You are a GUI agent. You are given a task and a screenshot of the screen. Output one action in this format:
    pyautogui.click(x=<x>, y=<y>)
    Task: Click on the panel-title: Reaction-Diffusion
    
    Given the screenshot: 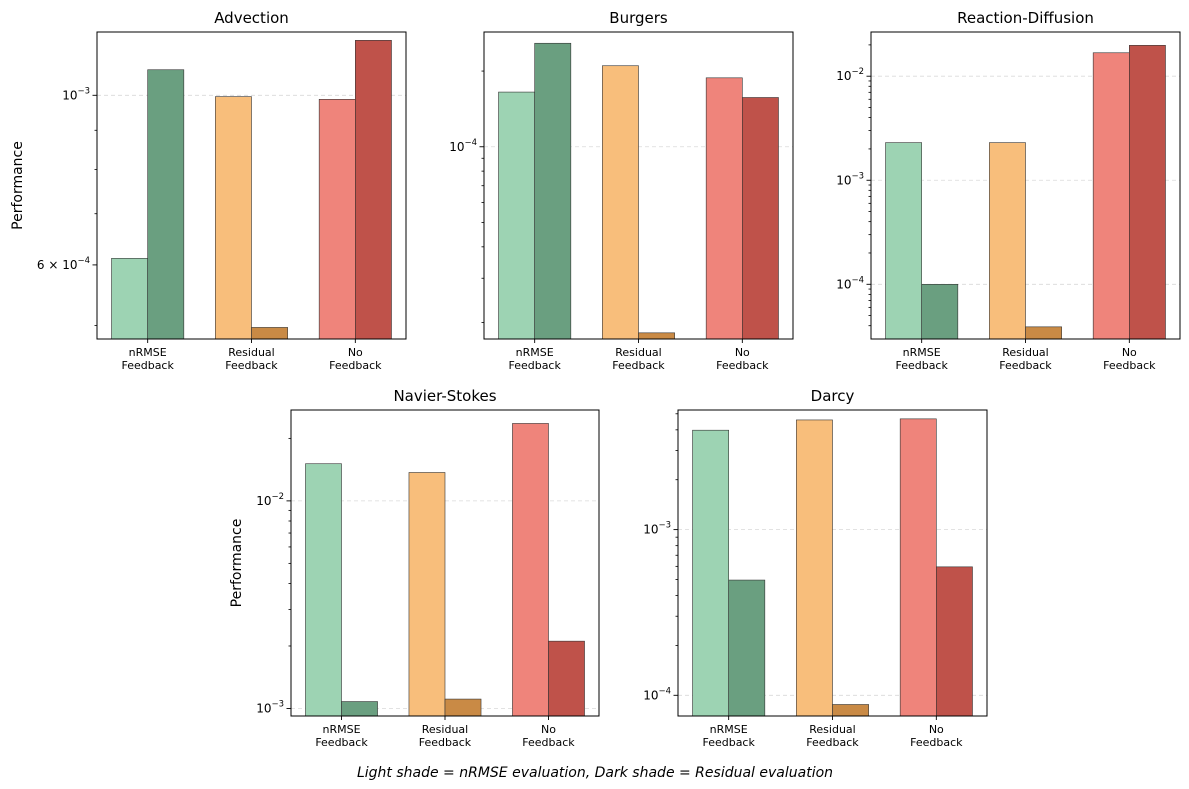 What is the action you would take?
    pyautogui.click(x=1025, y=18)
    